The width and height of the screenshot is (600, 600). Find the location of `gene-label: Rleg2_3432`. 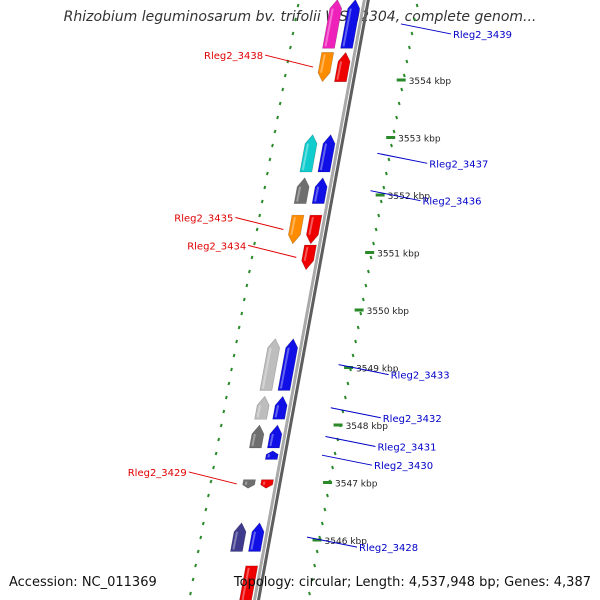

gene-label: Rleg2_3432 is located at coordinates (412, 419).